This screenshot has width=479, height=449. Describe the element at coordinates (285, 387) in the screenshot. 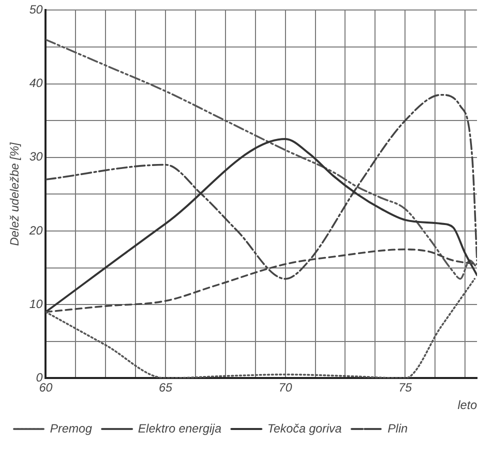

I see `x-tick-label: 70` at that location.